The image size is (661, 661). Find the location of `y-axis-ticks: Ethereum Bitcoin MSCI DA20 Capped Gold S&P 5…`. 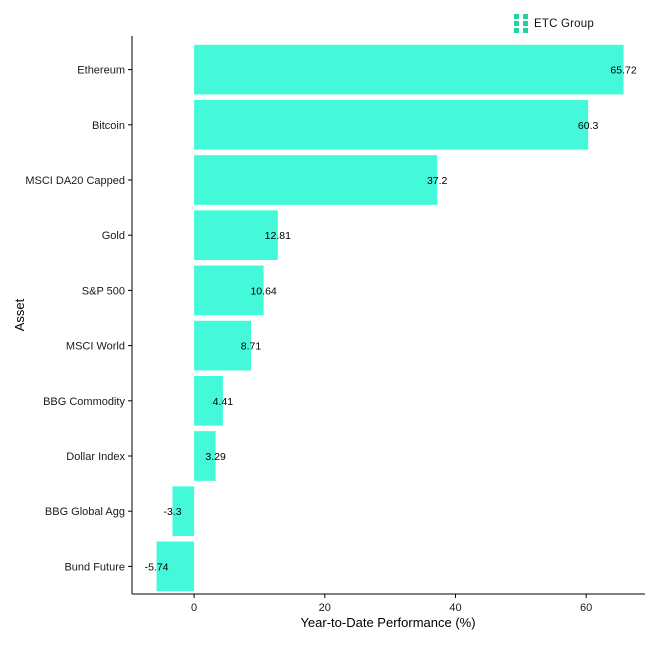

y-axis-ticks: Ethereum Bitcoin MSCI DA20 Capped Gold S&P 5… is located at coordinates (78, 319).